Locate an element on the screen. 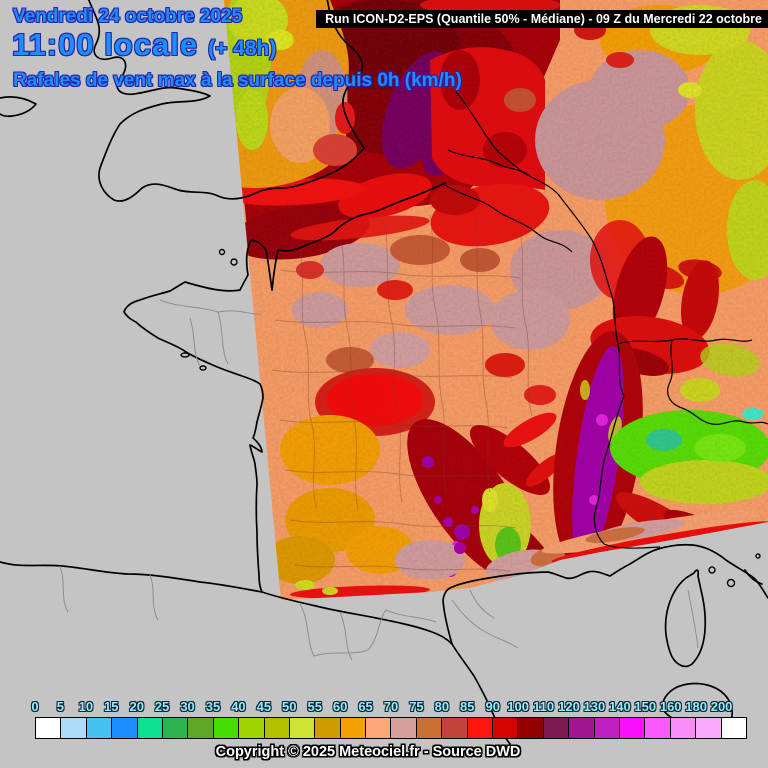 Image resolution: width=768 pixels, height=768 pixels. legend-tick-label: 90 is located at coordinates (492, 706).